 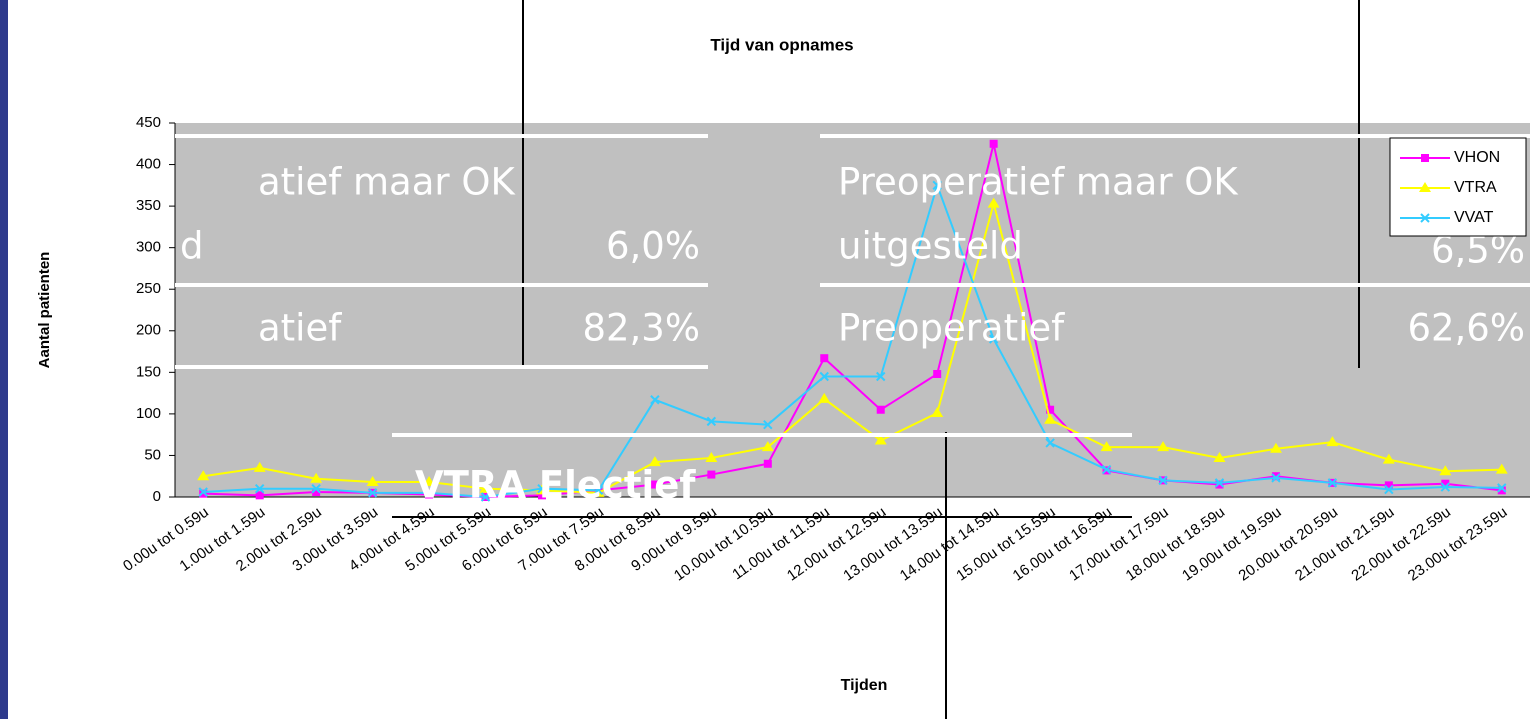 What do you see at coordinates (148, 413) in the screenshot?
I see `y-tick-label: 100` at bounding box center [148, 413].